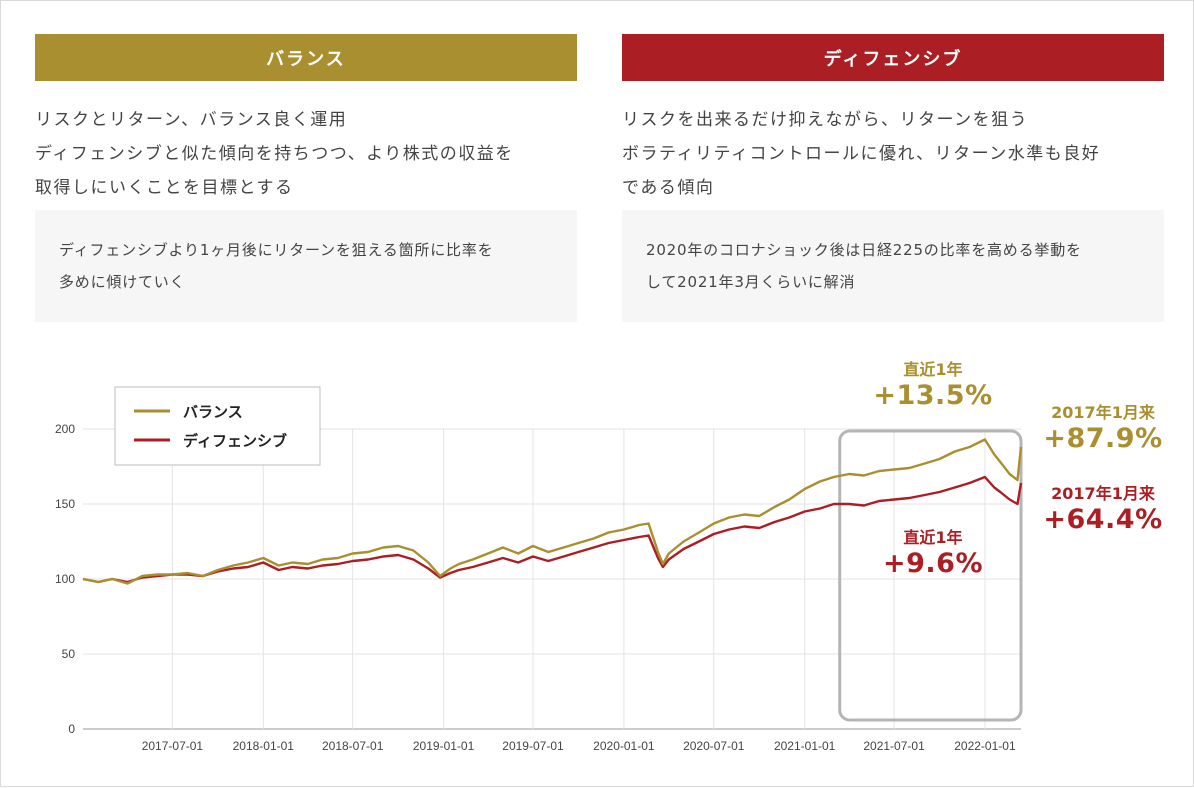 This screenshot has height=788, width=1194. I want to click on balance-since-value: +87.9%, so click(1103, 438).